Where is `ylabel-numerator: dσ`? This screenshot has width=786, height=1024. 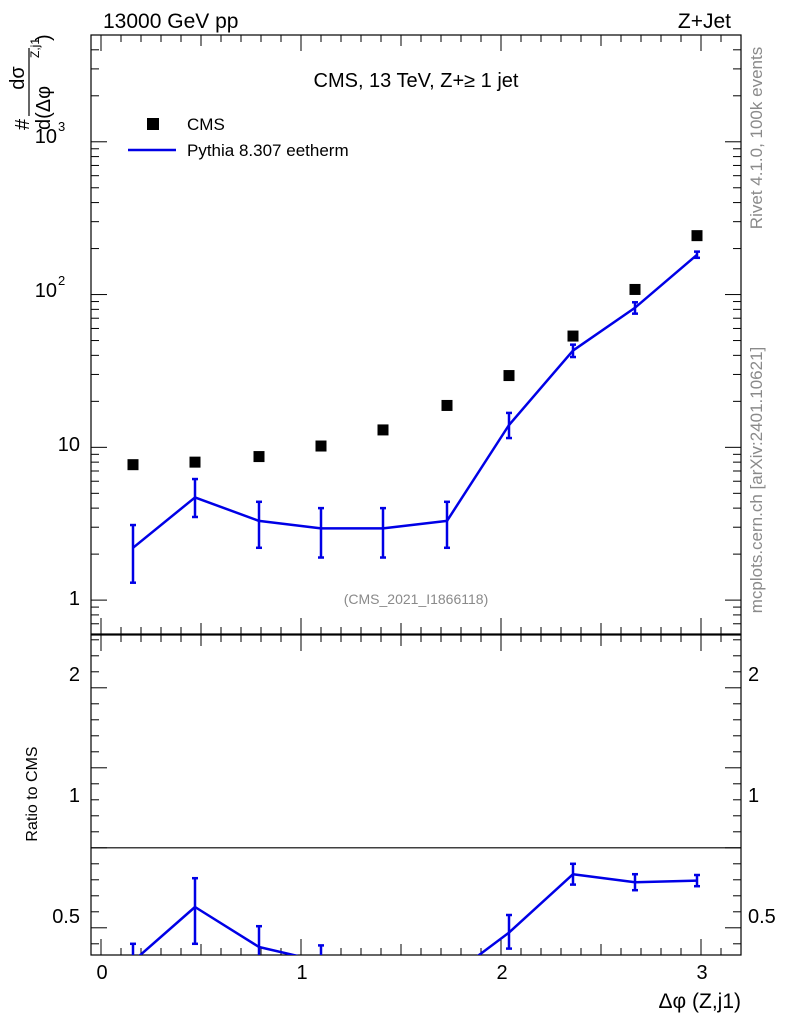 ylabel-numerator: dσ is located at coordinates (18, 78).